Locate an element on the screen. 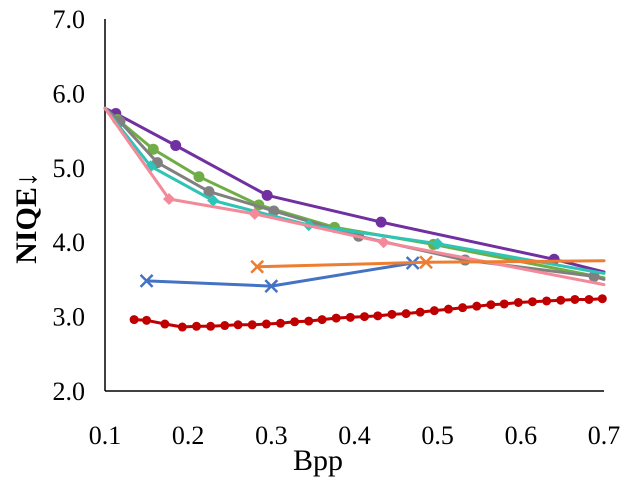  y-tick-label: 7.0 is located at coordinates (69, 19).